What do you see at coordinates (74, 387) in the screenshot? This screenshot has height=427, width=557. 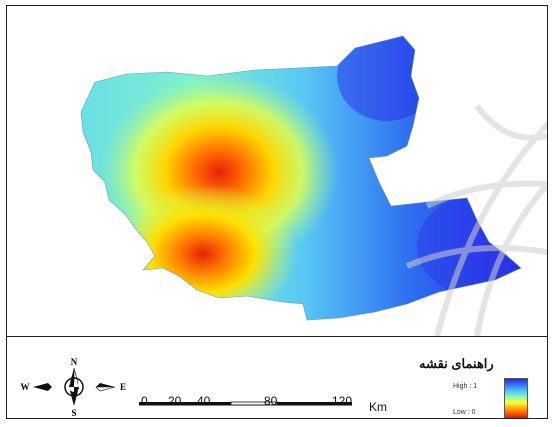 I see `north-arrow-compass: N S W E` at bounding box center [74, 387].